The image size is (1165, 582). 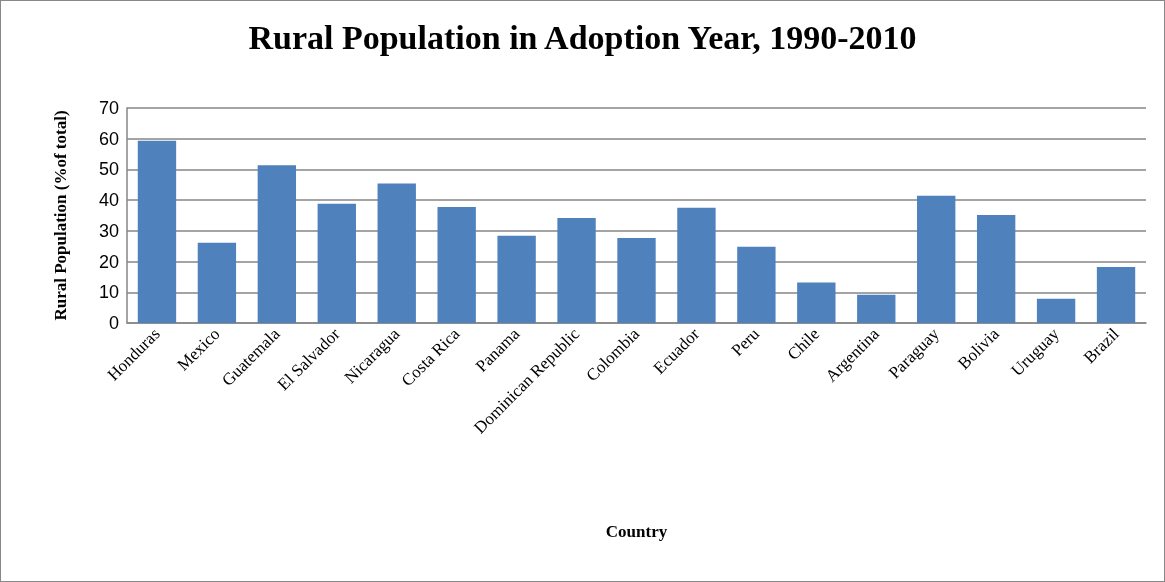 What do you see at coordinates (113, 323) in the screenshot?
I see `y-tick-label: 0` at bounding box center [113, 323].